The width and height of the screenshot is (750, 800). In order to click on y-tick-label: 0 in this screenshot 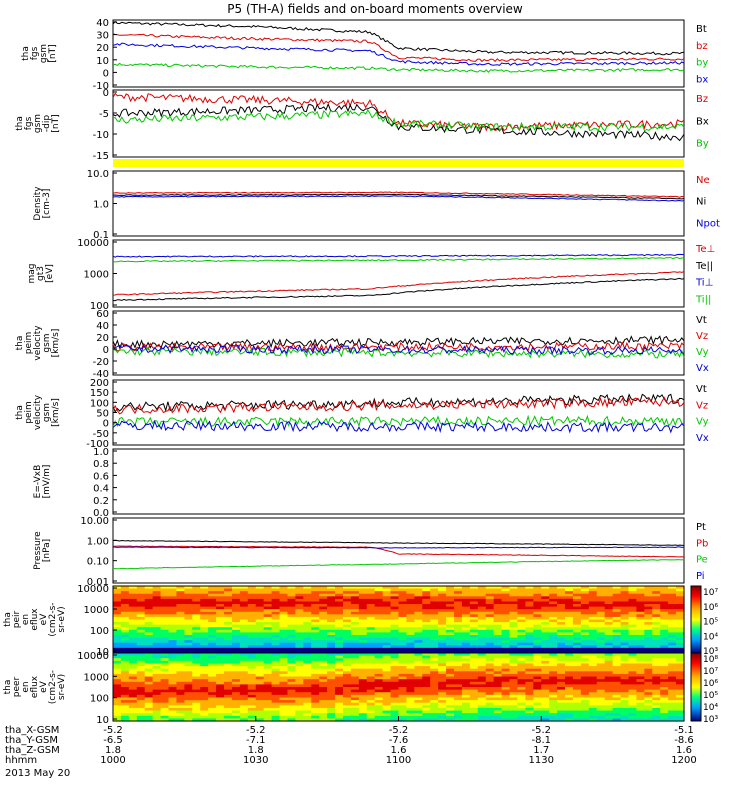, I will do `click(106, 93)`.